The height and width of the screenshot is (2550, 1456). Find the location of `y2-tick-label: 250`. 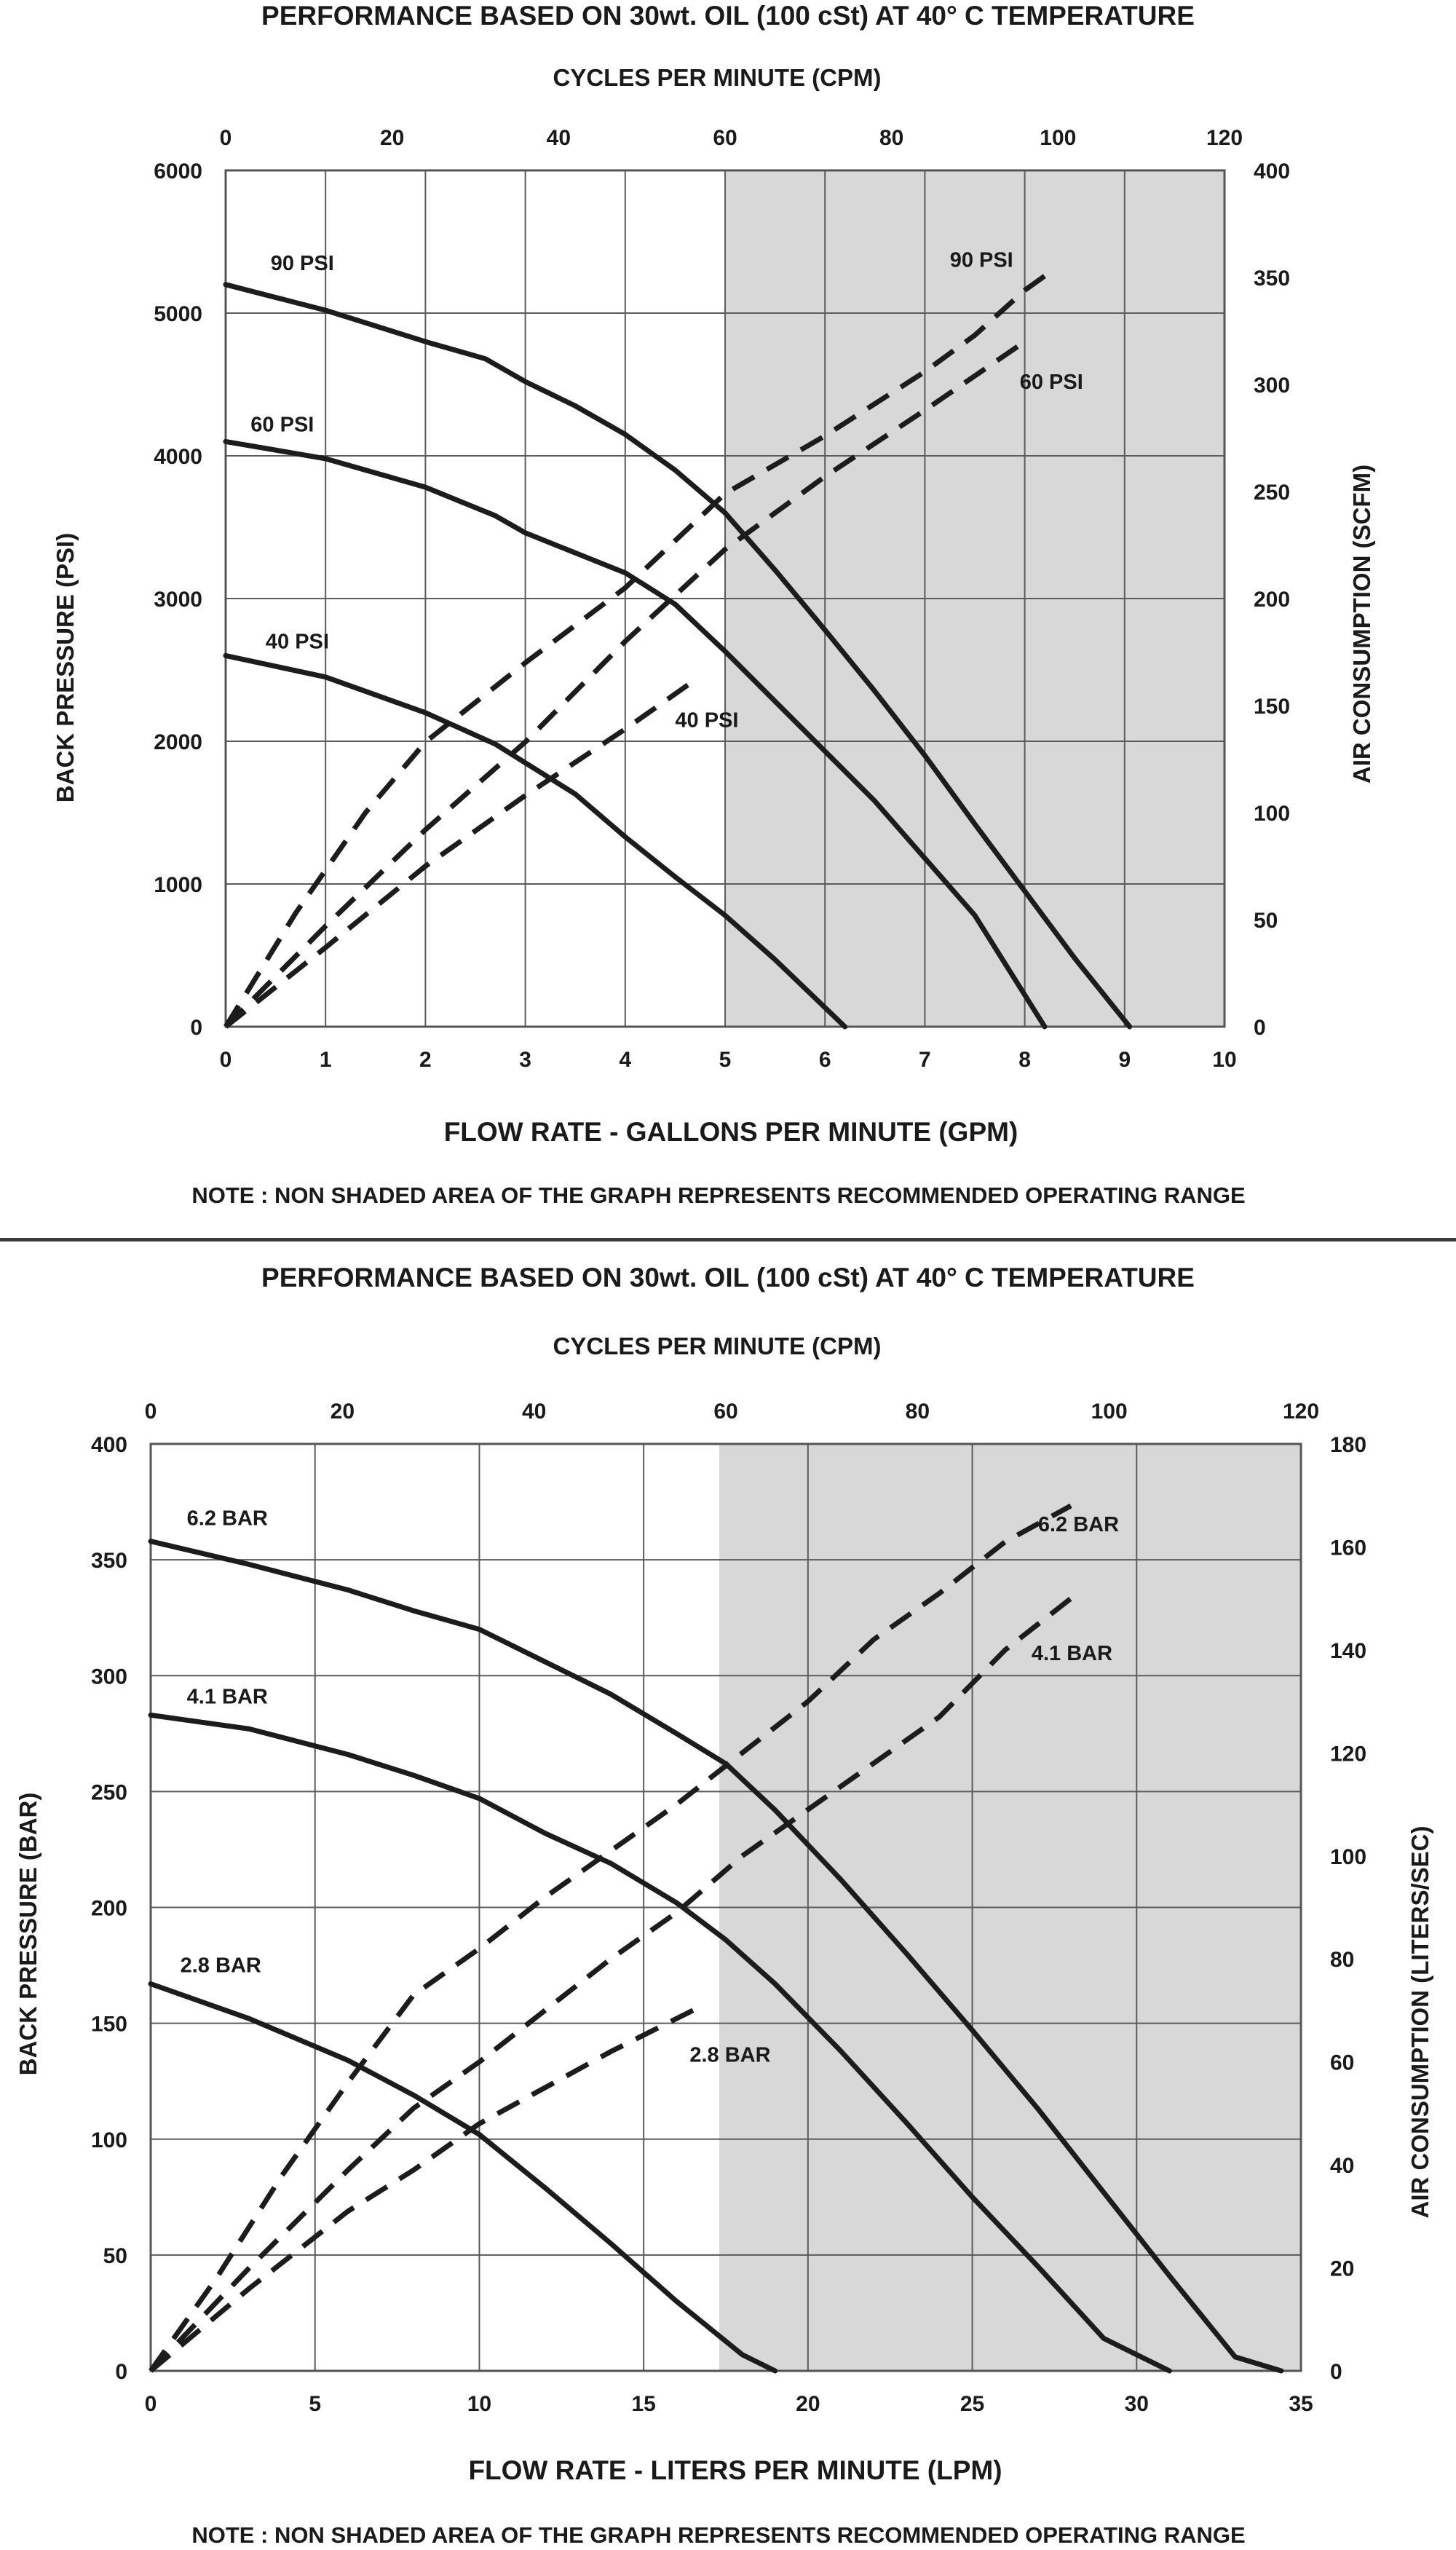

y2-tick-label: 250 is located at coordinates (1272, 493).